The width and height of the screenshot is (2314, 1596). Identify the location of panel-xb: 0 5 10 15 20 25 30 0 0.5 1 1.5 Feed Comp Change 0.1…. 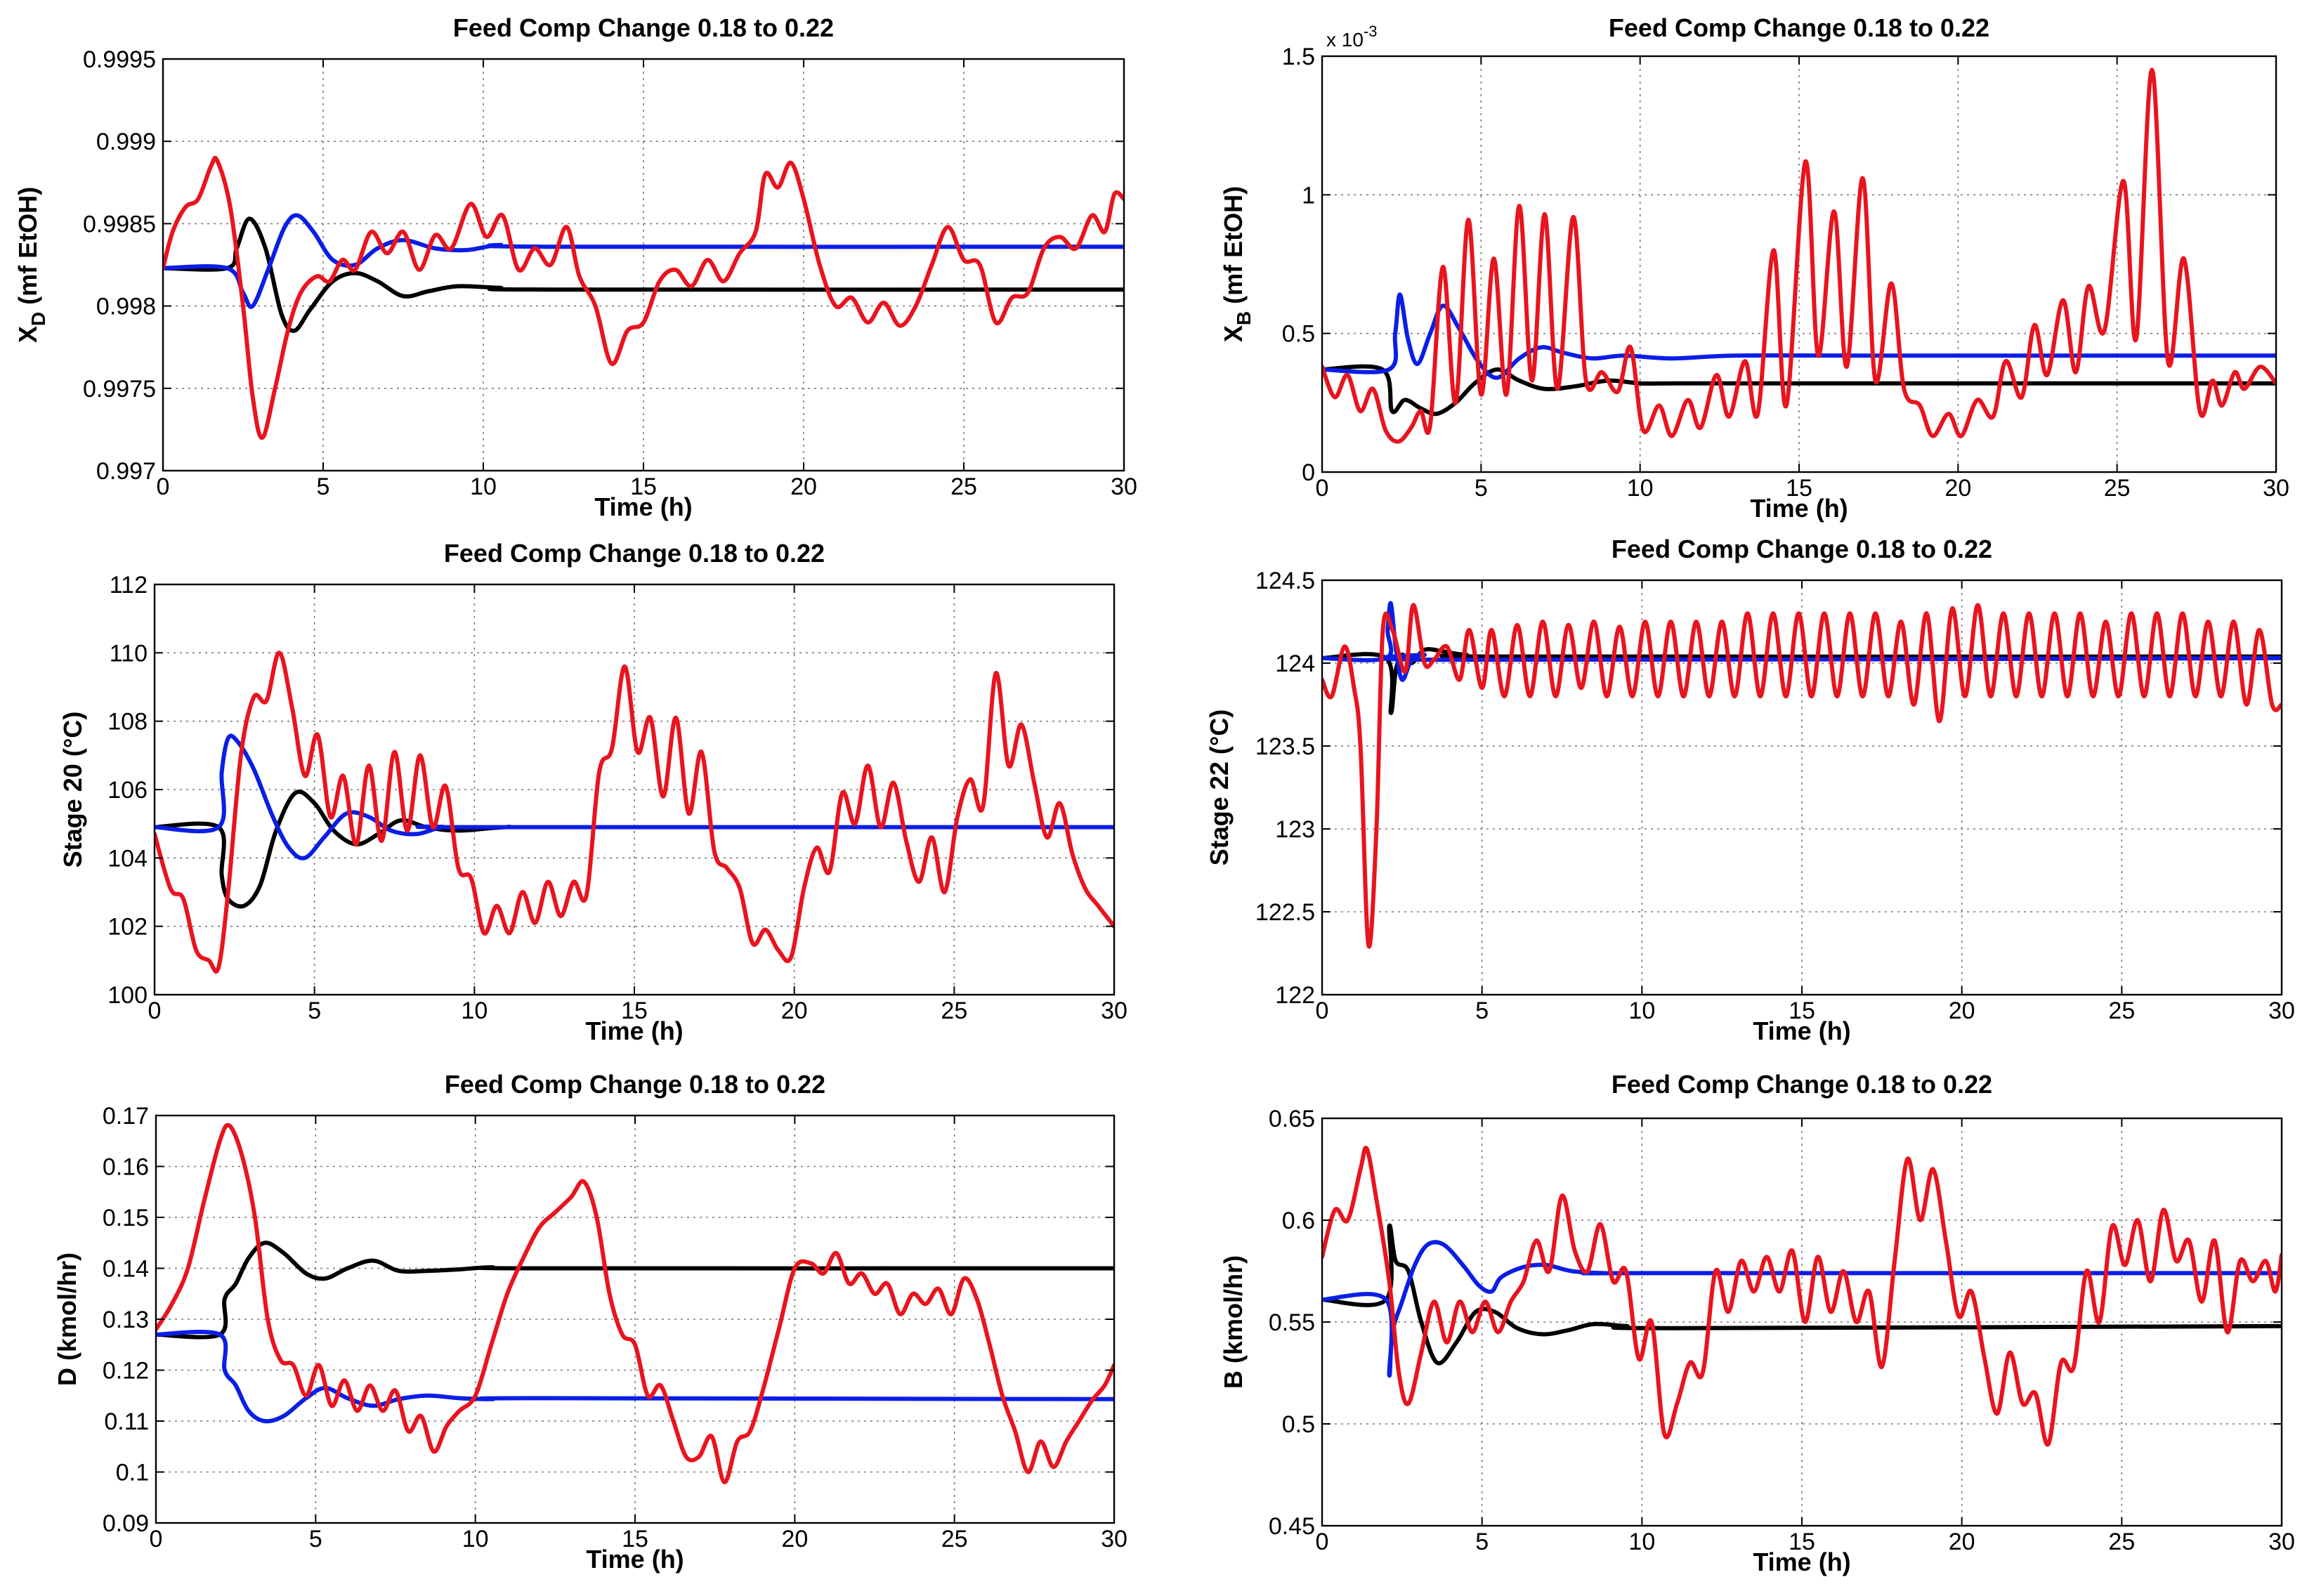
(1754, 268).